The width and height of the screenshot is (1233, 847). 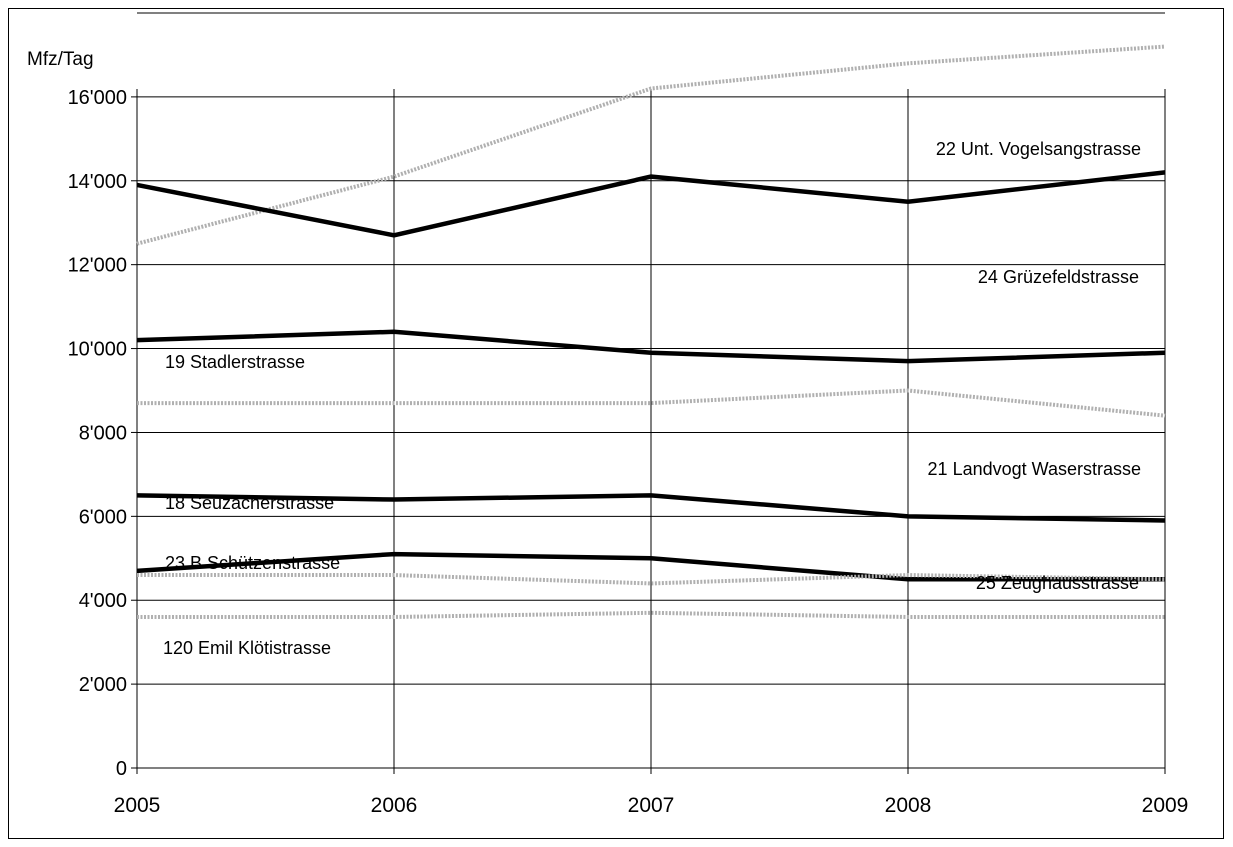 I want to click on x-tick-label: 2006, so click(x=394, y=805).